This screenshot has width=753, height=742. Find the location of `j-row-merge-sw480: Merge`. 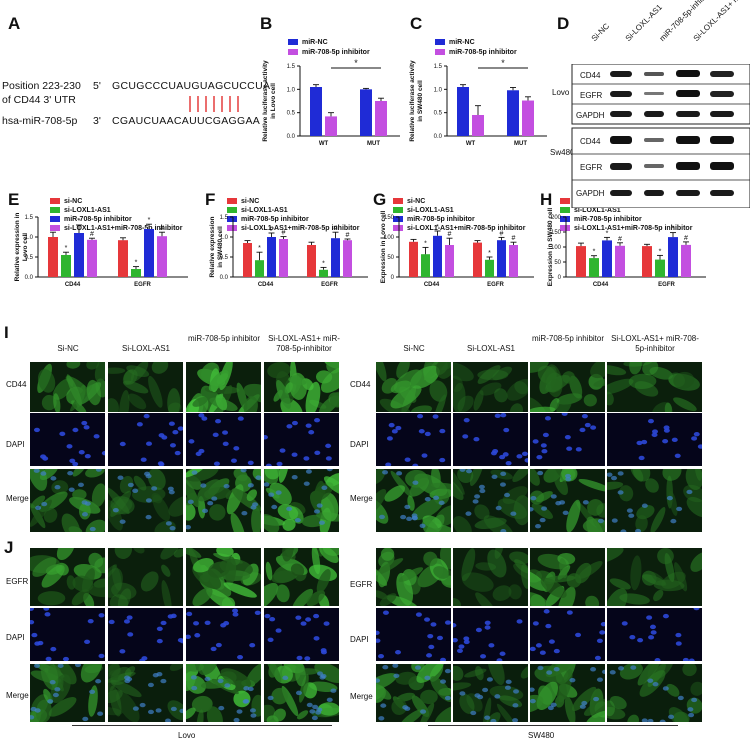

j-row-merge-sw480: Merge is located at coordinates (361, 696).